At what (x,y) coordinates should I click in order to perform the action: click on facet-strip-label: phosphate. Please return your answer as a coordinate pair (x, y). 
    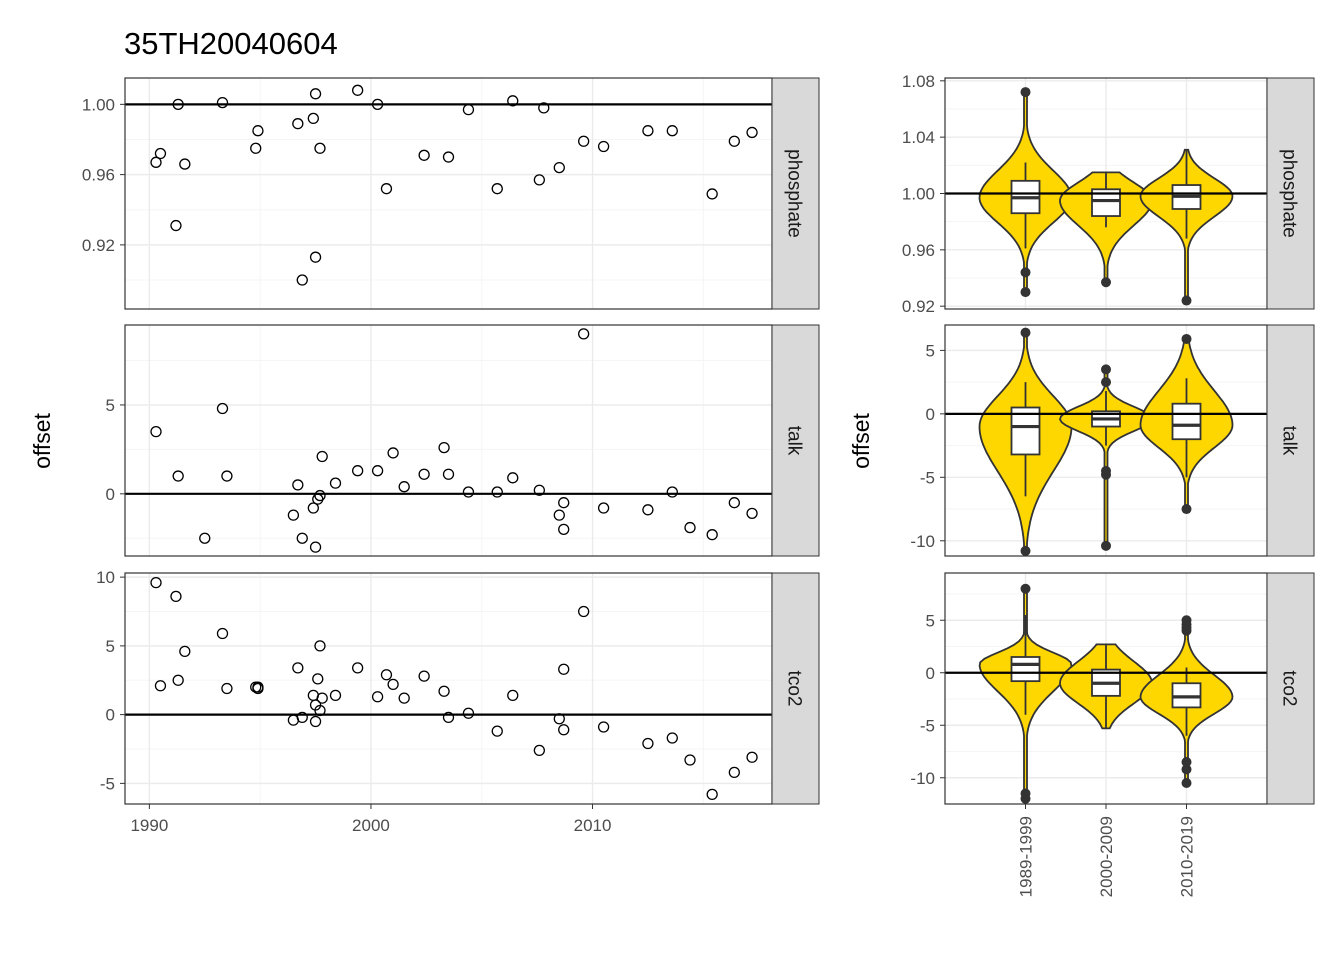
    Looking at the image, I should click on (794, 193).